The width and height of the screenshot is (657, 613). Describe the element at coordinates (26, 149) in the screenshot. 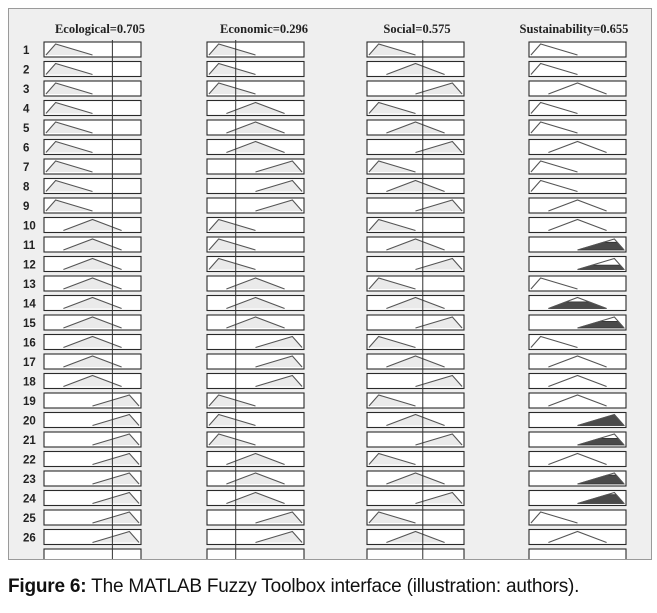

I see `rule-number: 6` at that location.